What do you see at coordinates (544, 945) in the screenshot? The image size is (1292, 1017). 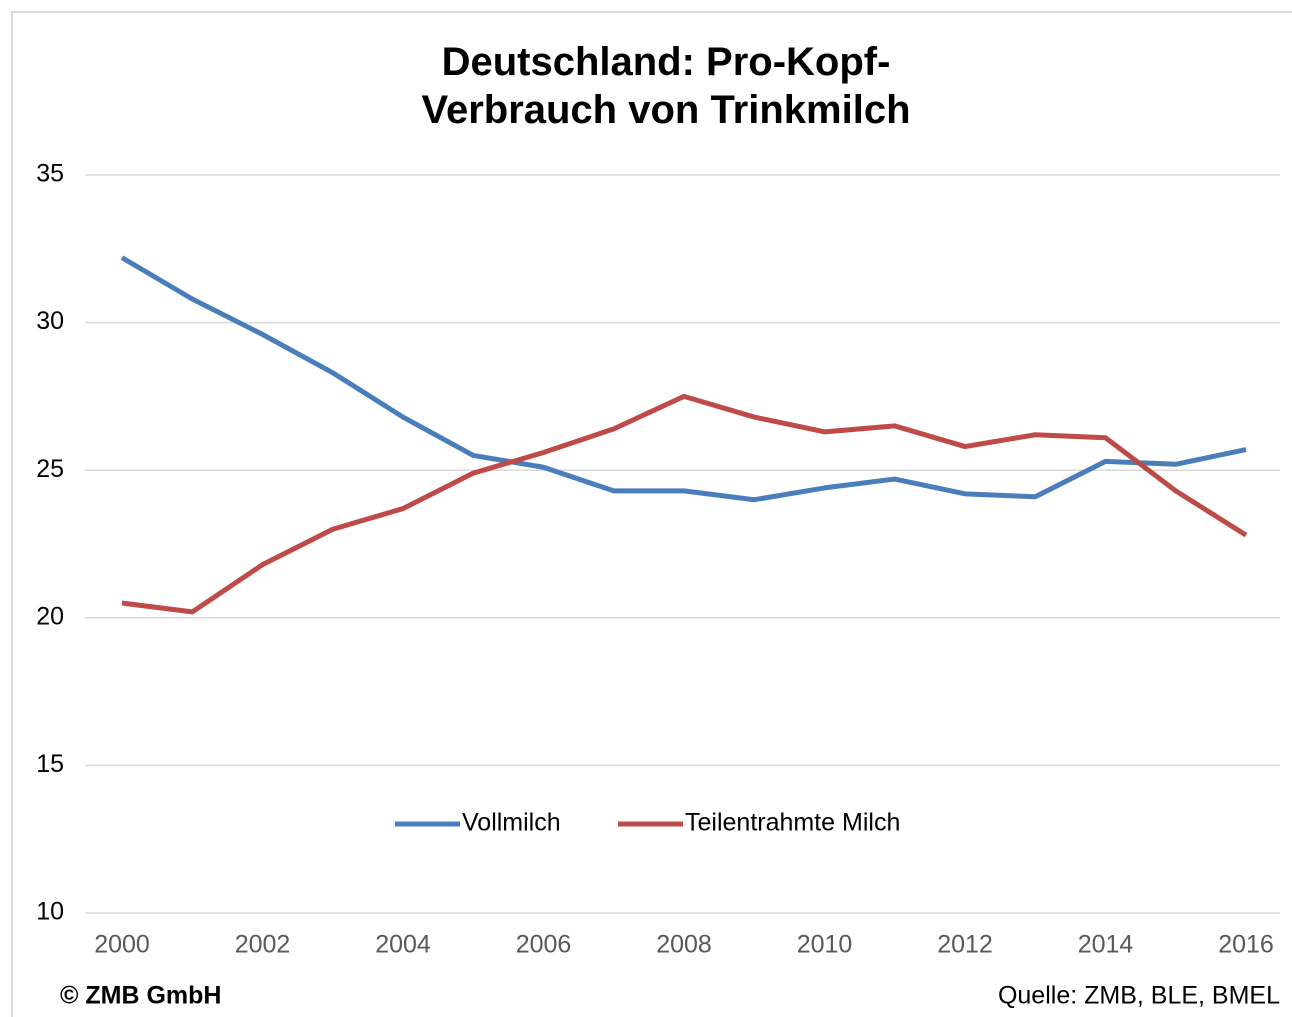 I see `x-tick-label: 2006` at bounding box center [544, 945].